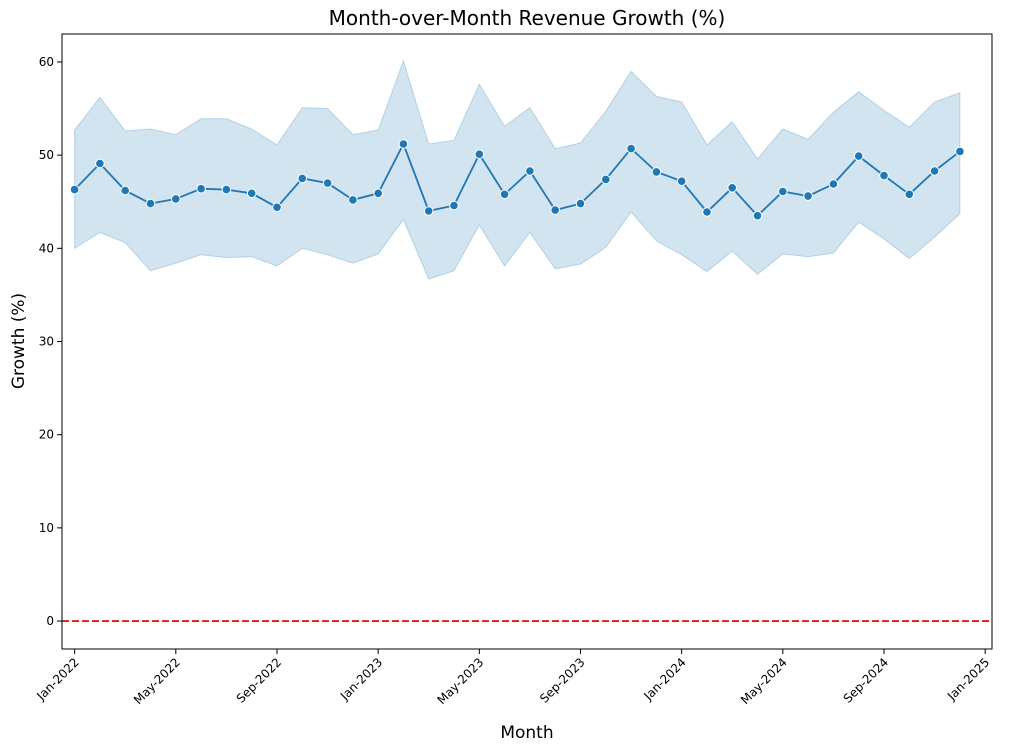 This screenshot has width=1010, height=752. I want to click on chart-title: Month-over-Month Revenue Growth (%), so click(527, 18).